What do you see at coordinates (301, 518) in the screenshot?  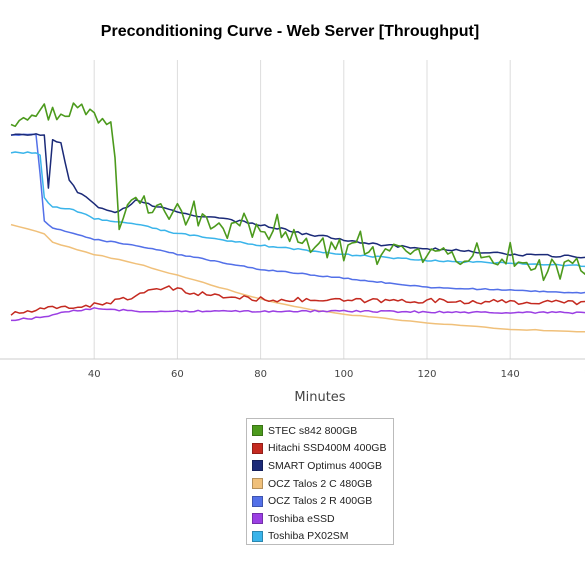 I see `legend-label: Toshiba eSSD` at bounding box center [301, 518].